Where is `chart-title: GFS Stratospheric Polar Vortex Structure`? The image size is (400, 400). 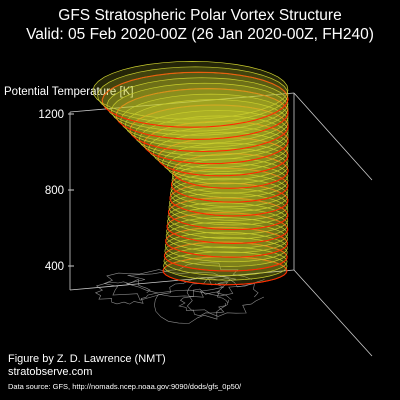 chart-title: GFS Stratospheric Polar Vortex Structure is located at coordinates (200, 15).